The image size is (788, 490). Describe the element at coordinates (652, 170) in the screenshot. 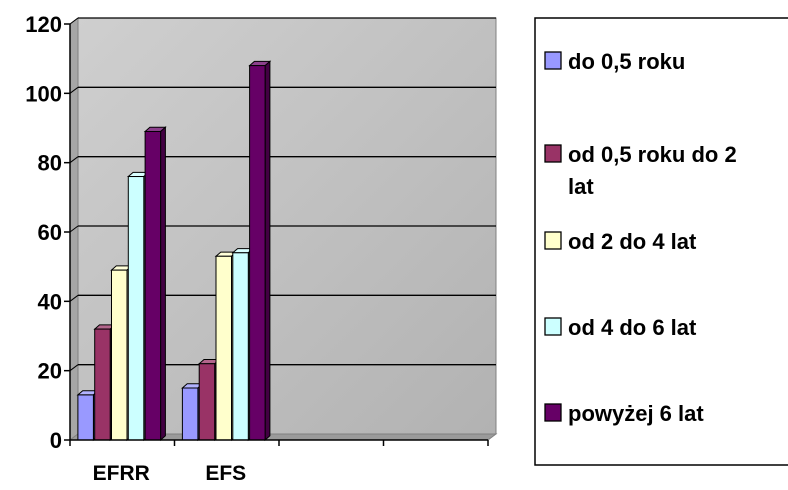

I see `legend-label: od 0,5 roku do 2 lat` at that location.